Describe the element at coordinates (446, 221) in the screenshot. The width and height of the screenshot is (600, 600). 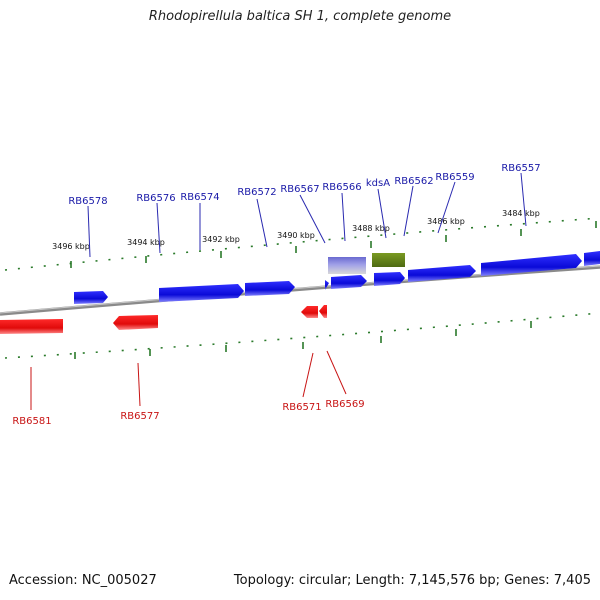
I see `kbp-label: 3486 kbp` at that location.